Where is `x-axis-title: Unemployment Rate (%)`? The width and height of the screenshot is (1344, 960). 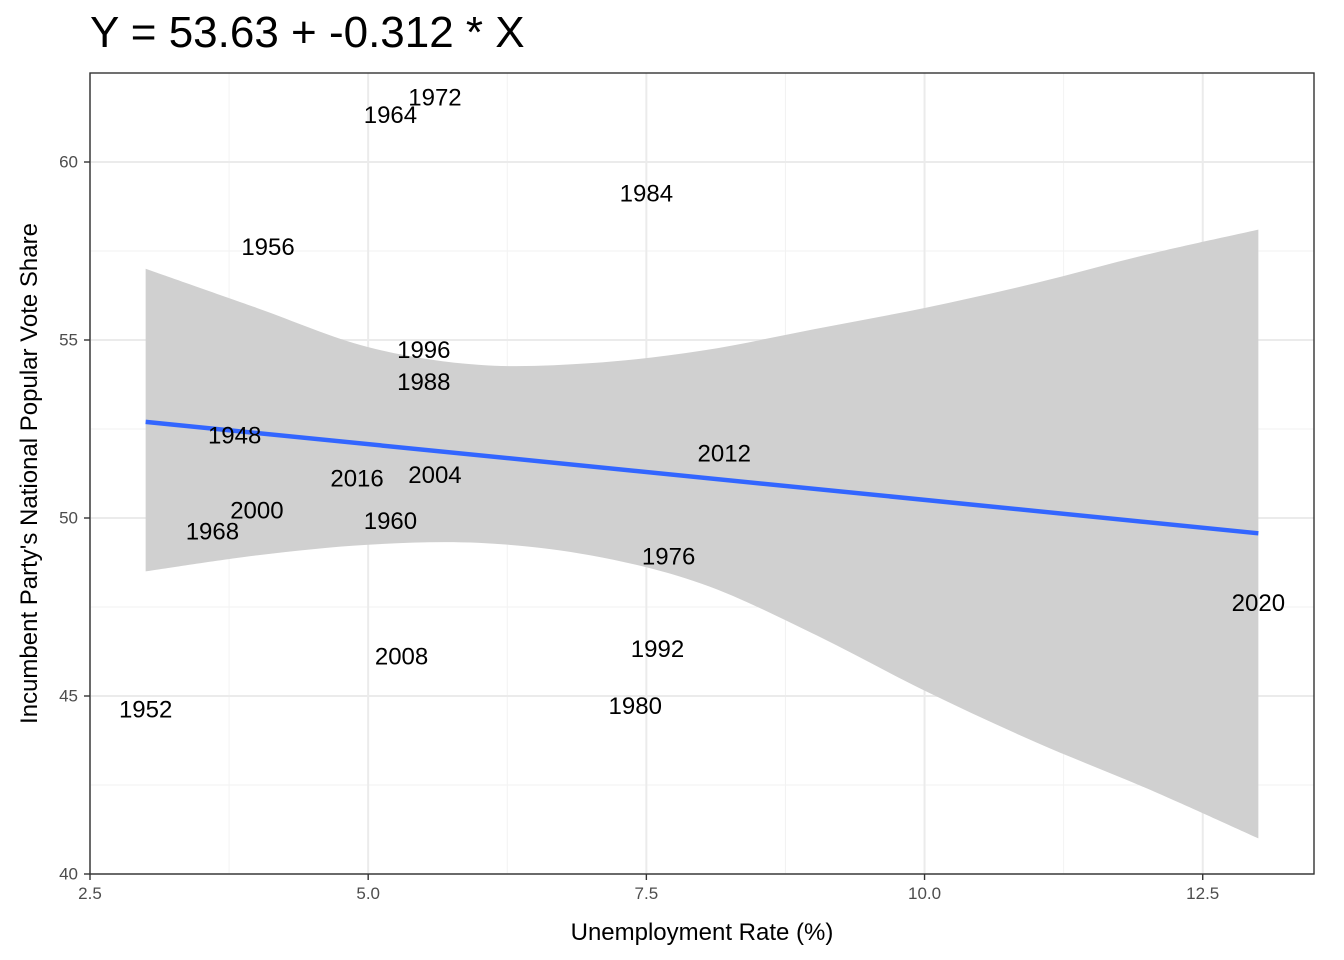
x-axis-title: Unemployment Rate (%) is located at coordinates (702, 932).